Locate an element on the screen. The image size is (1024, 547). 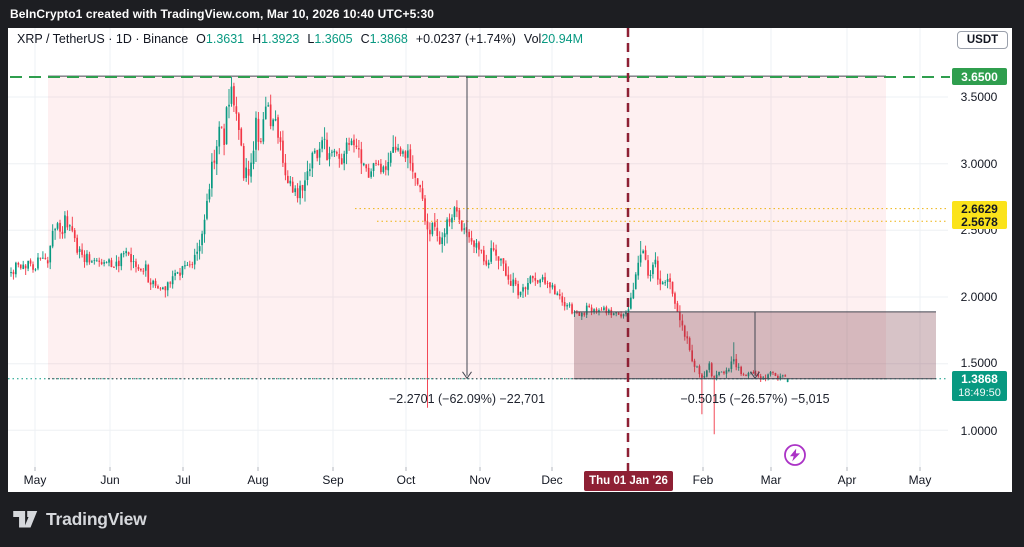
month-label-aug: Aug is located at coordinates (258, 480).